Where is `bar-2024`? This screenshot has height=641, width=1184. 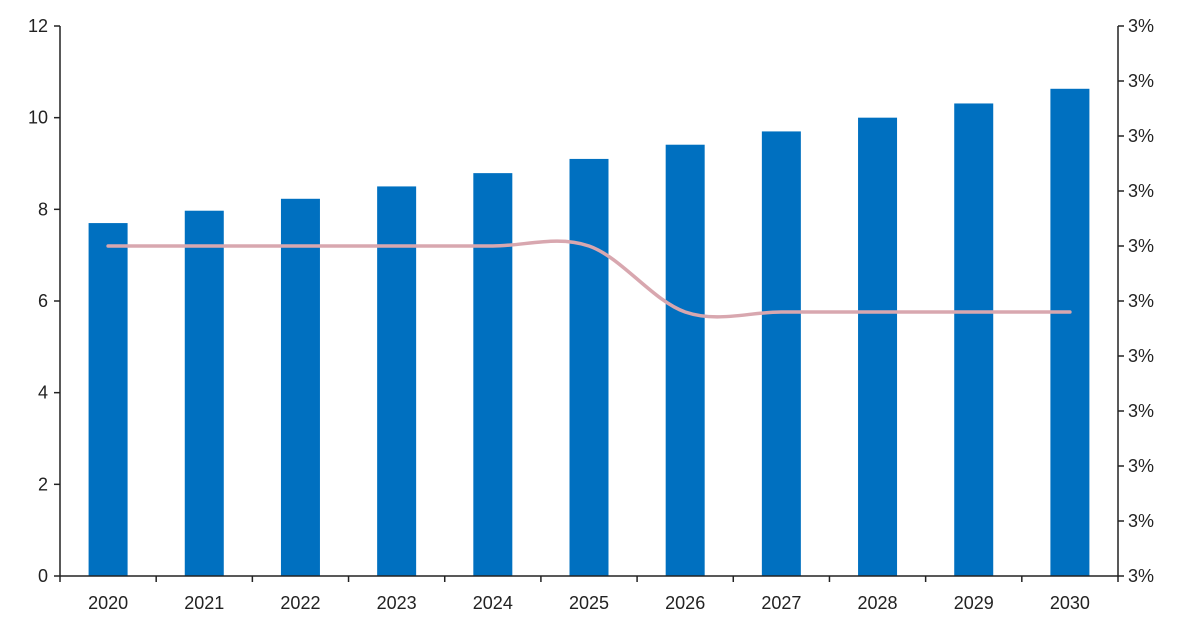
bar-2024 is located at coordinates (493, 374).